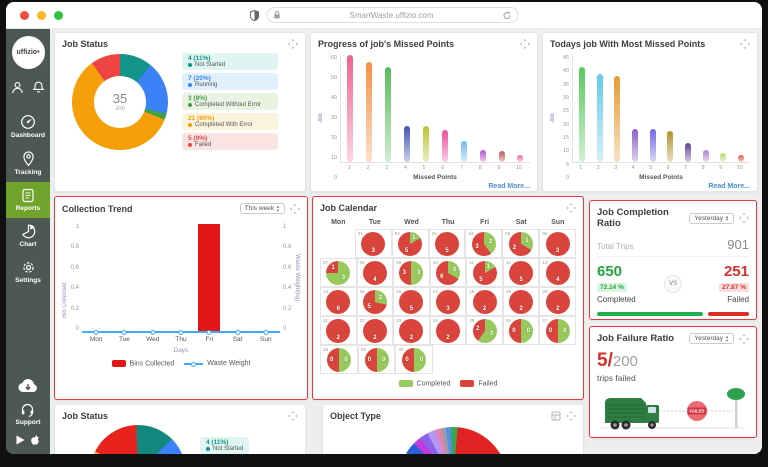 The image size is (768, 467). I want to click on truck-illustration: FAILED, so click(673, 410).